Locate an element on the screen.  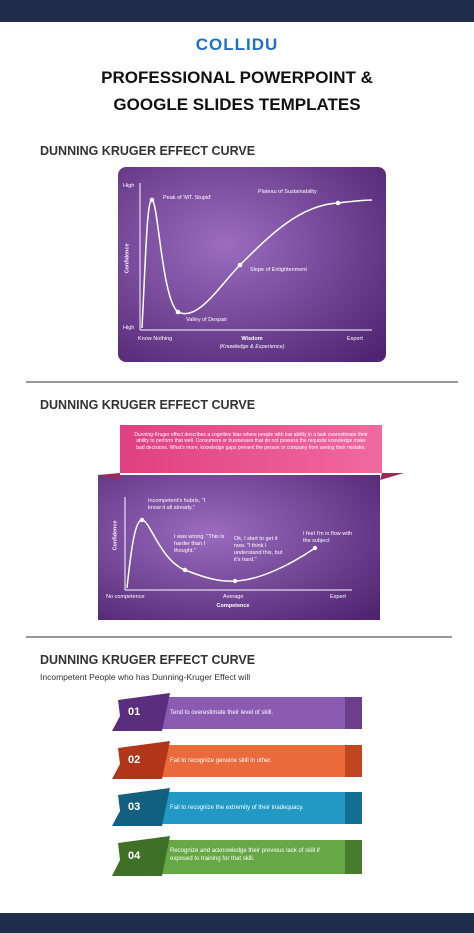
axis-label: Know Nothing is located at coordinates (155, 339).